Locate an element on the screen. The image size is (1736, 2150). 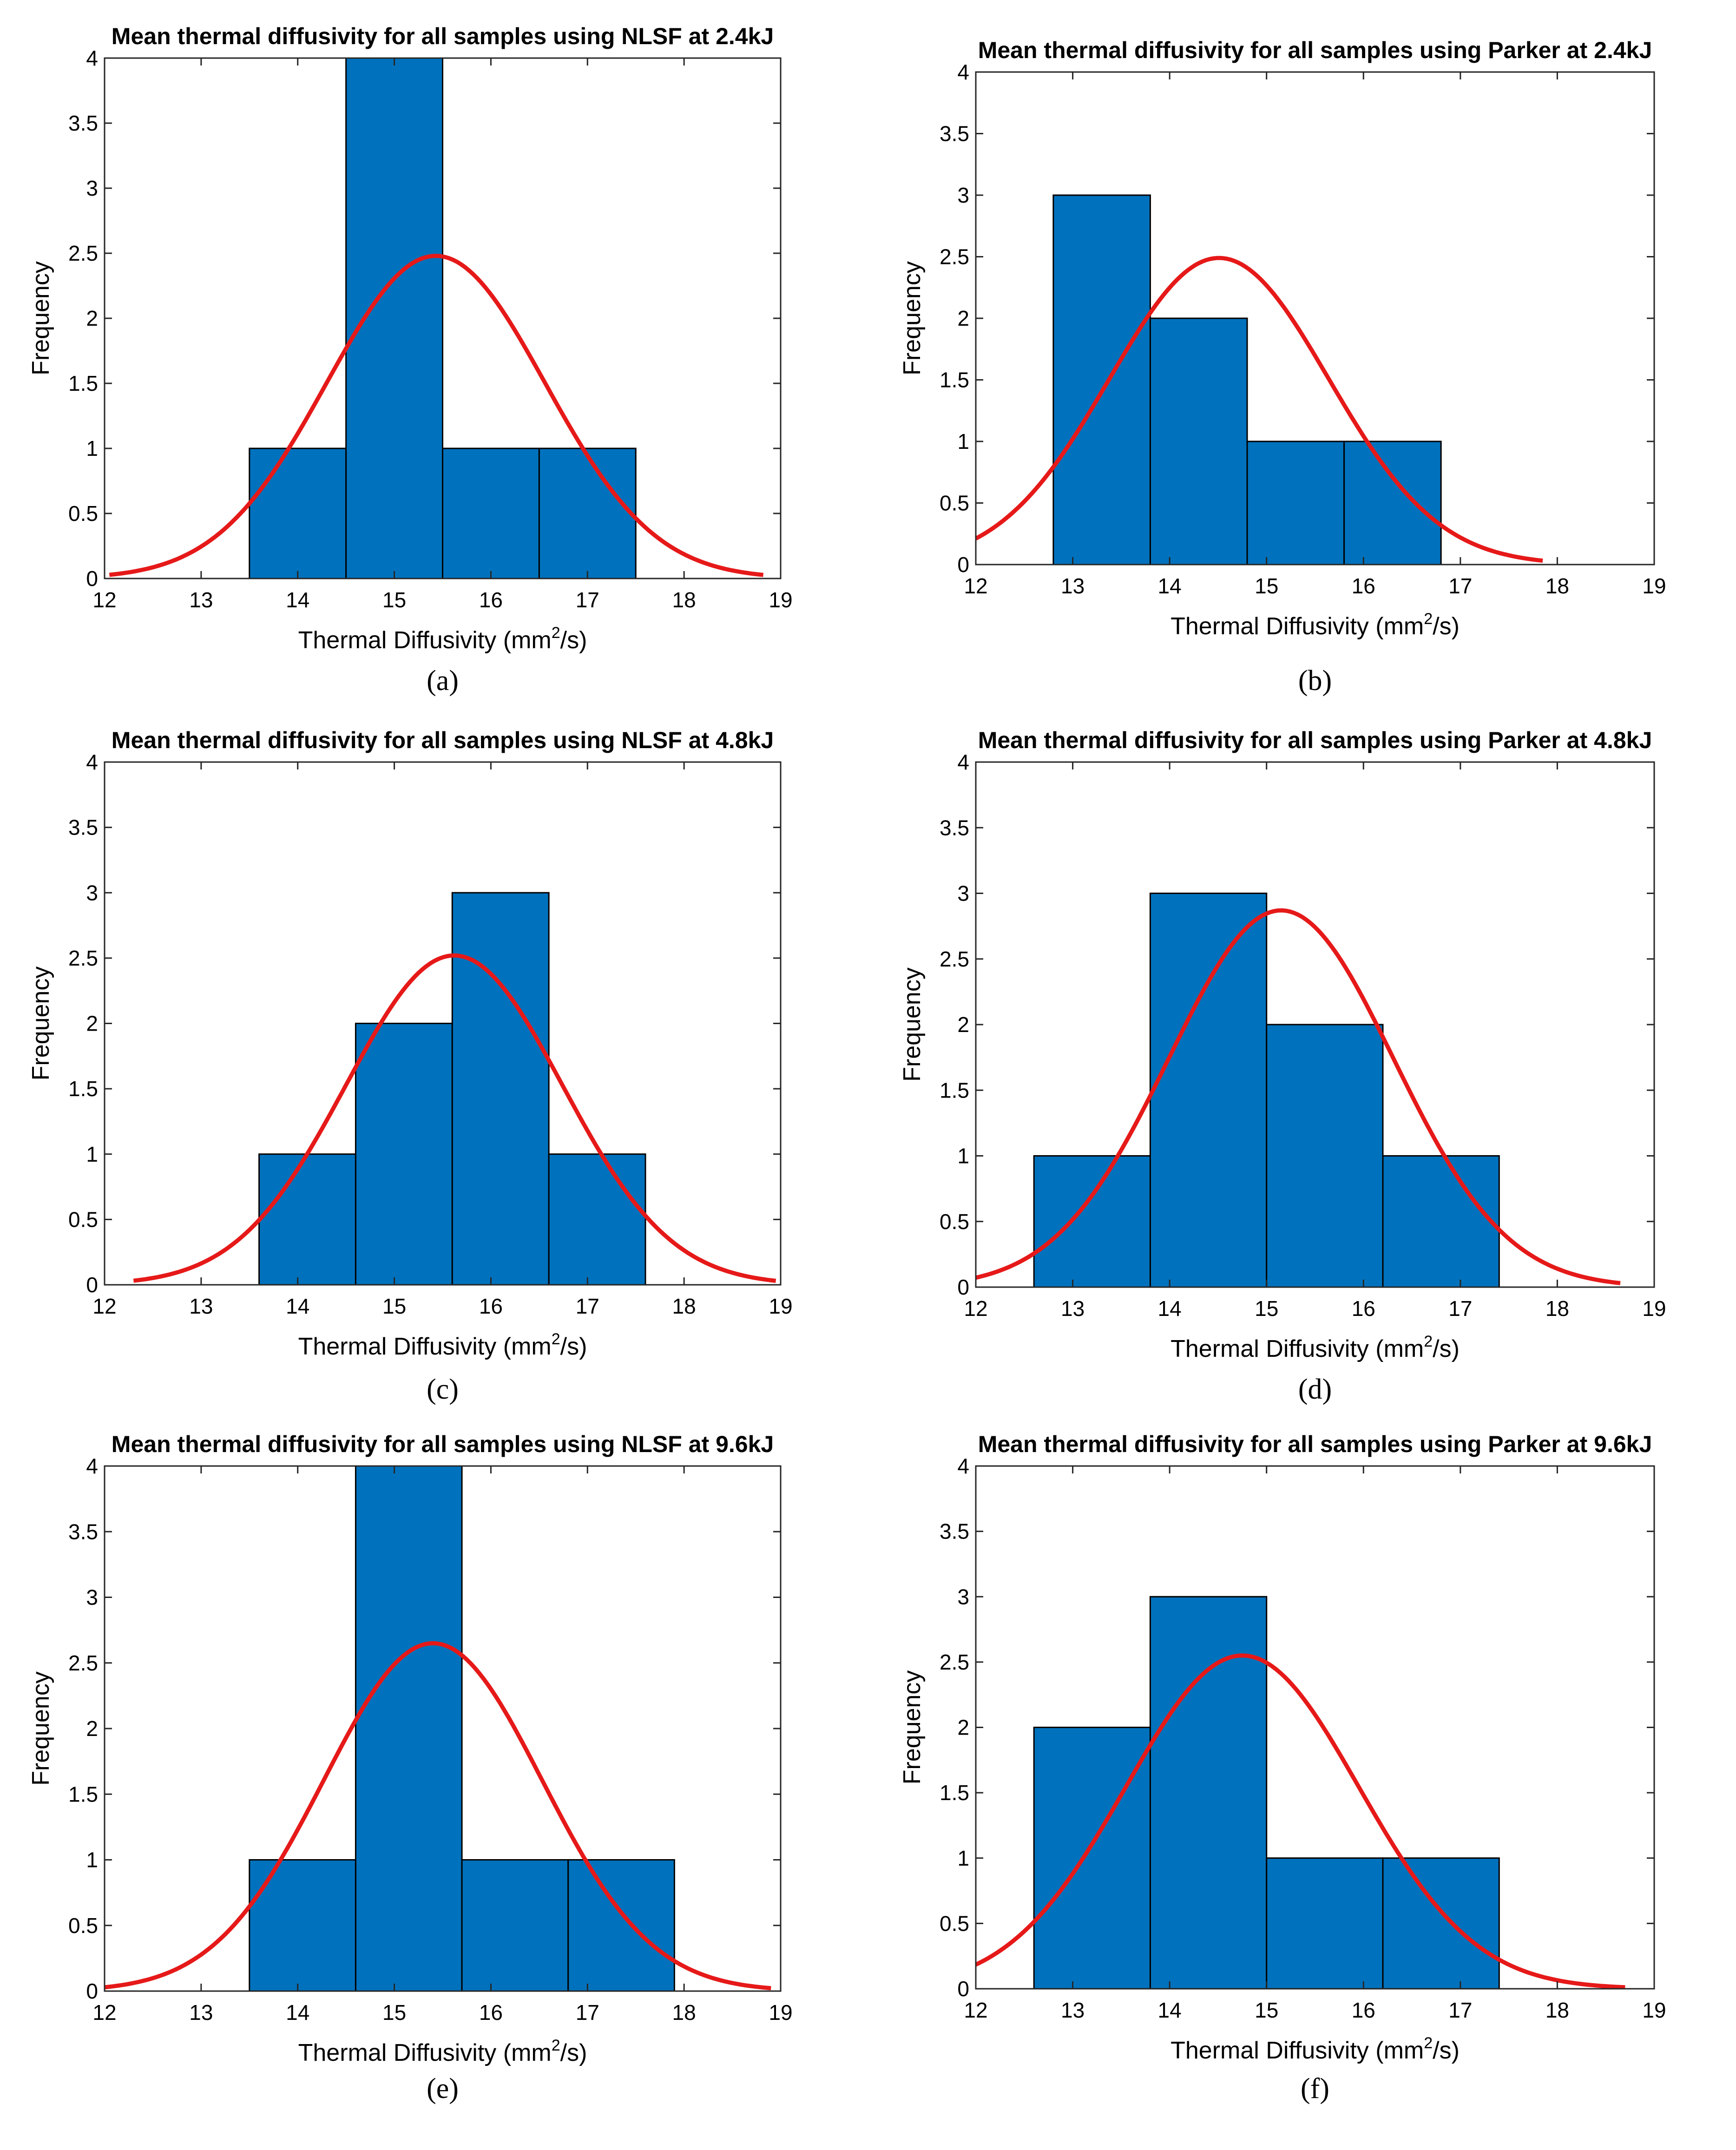
panel-caption: (d) is located at coordinates (1315, 1390).